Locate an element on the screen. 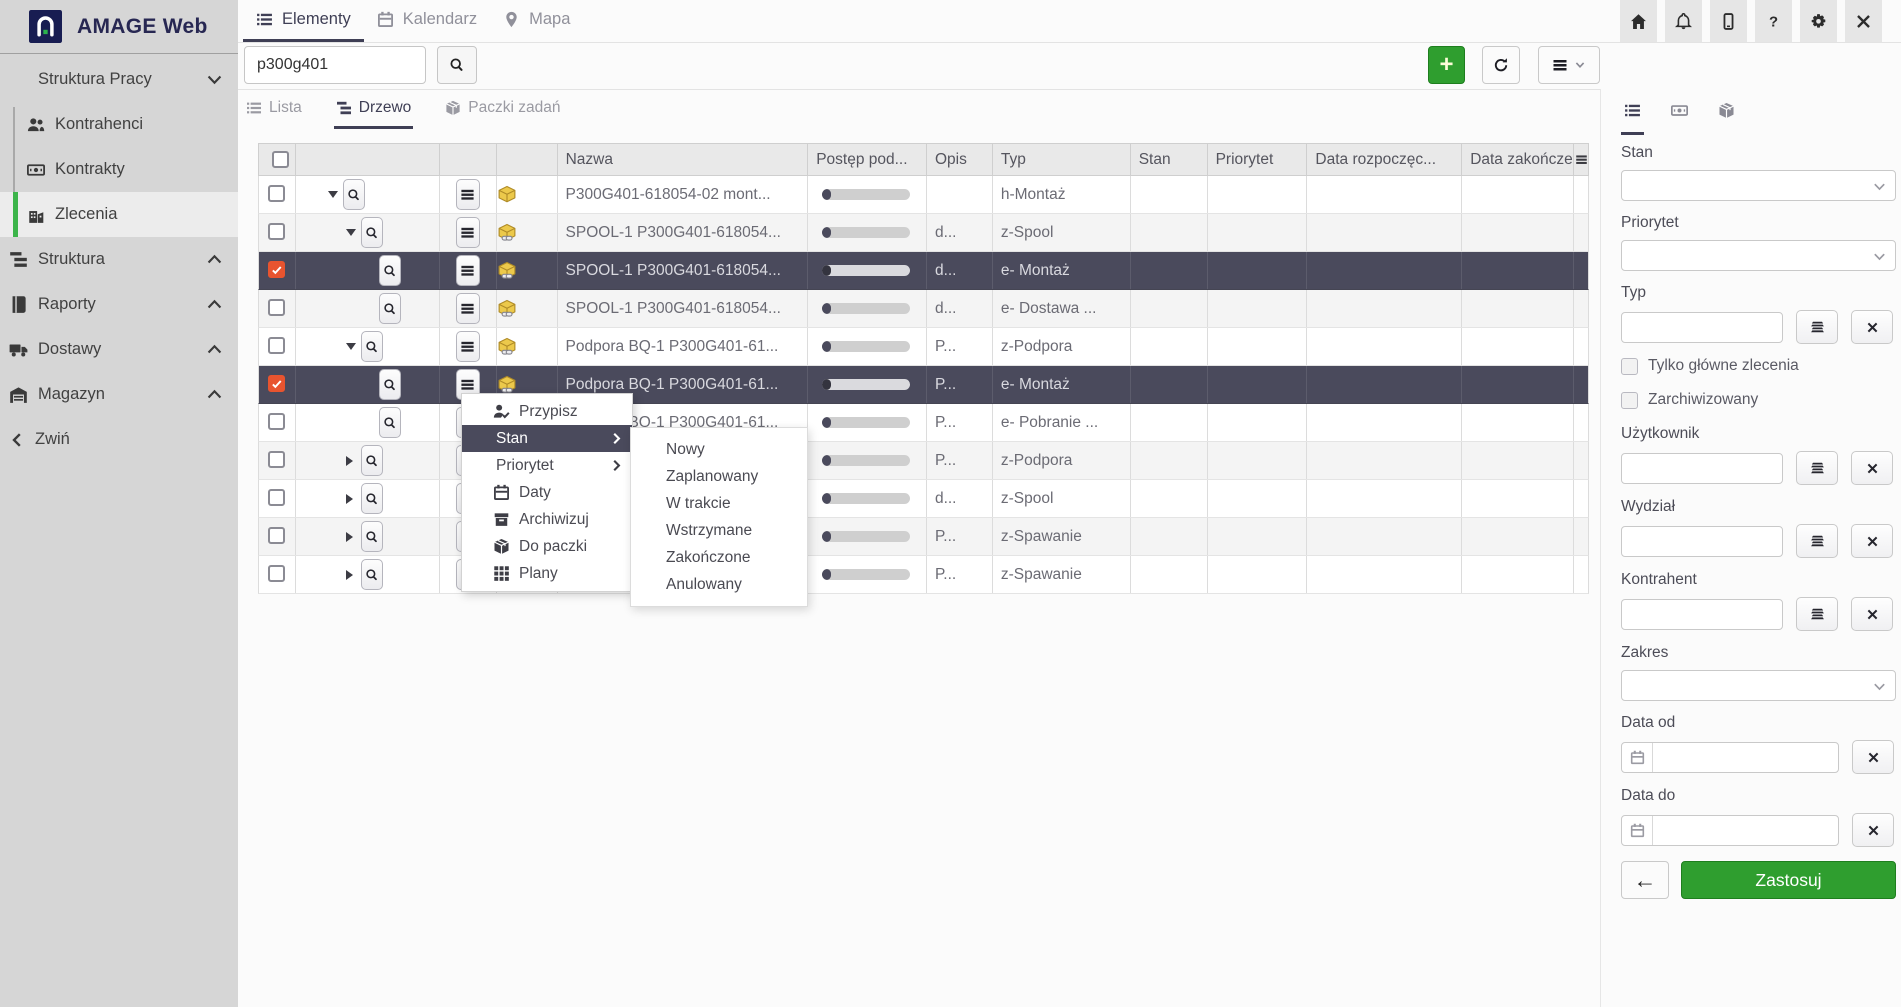 The width and height of the screenshot is (1901, 1007). header-opis: Opis is located at coordinates (959, 159).